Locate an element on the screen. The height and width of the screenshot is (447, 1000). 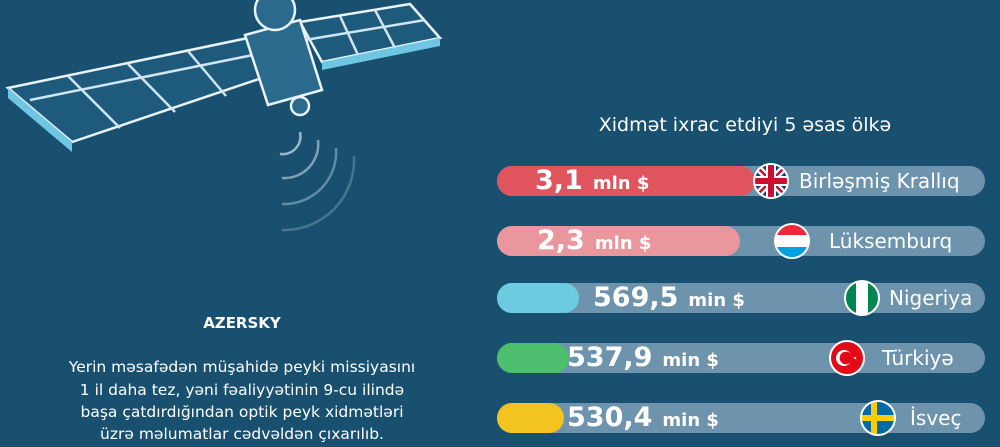
country: İsveç is located at coordinates (936, 418).